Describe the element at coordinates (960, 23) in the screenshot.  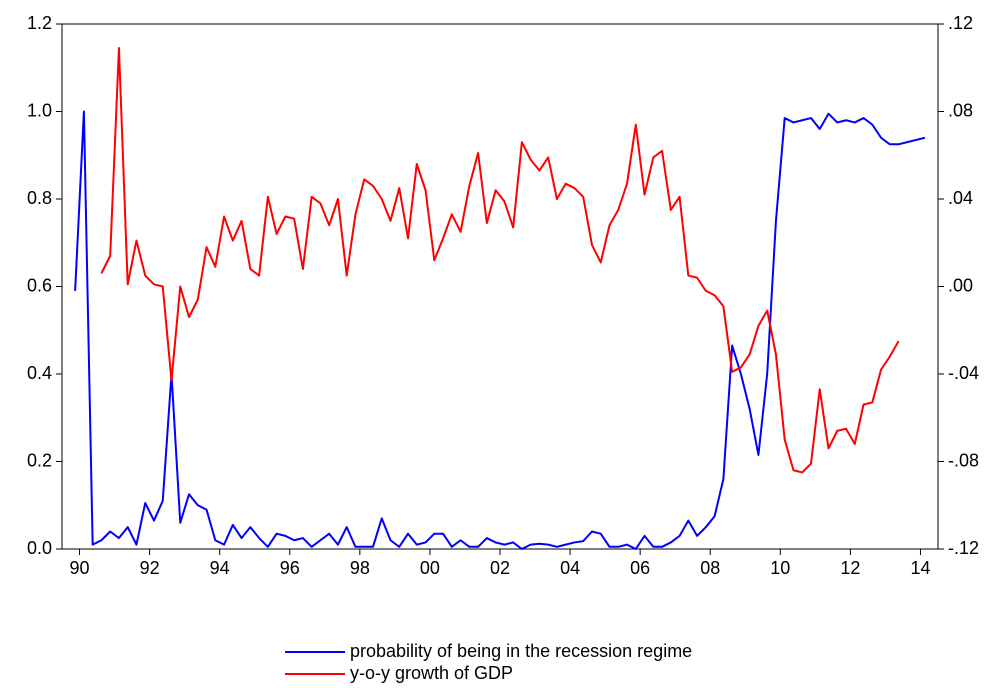
I see `y2-tick-label: .12` at that location.